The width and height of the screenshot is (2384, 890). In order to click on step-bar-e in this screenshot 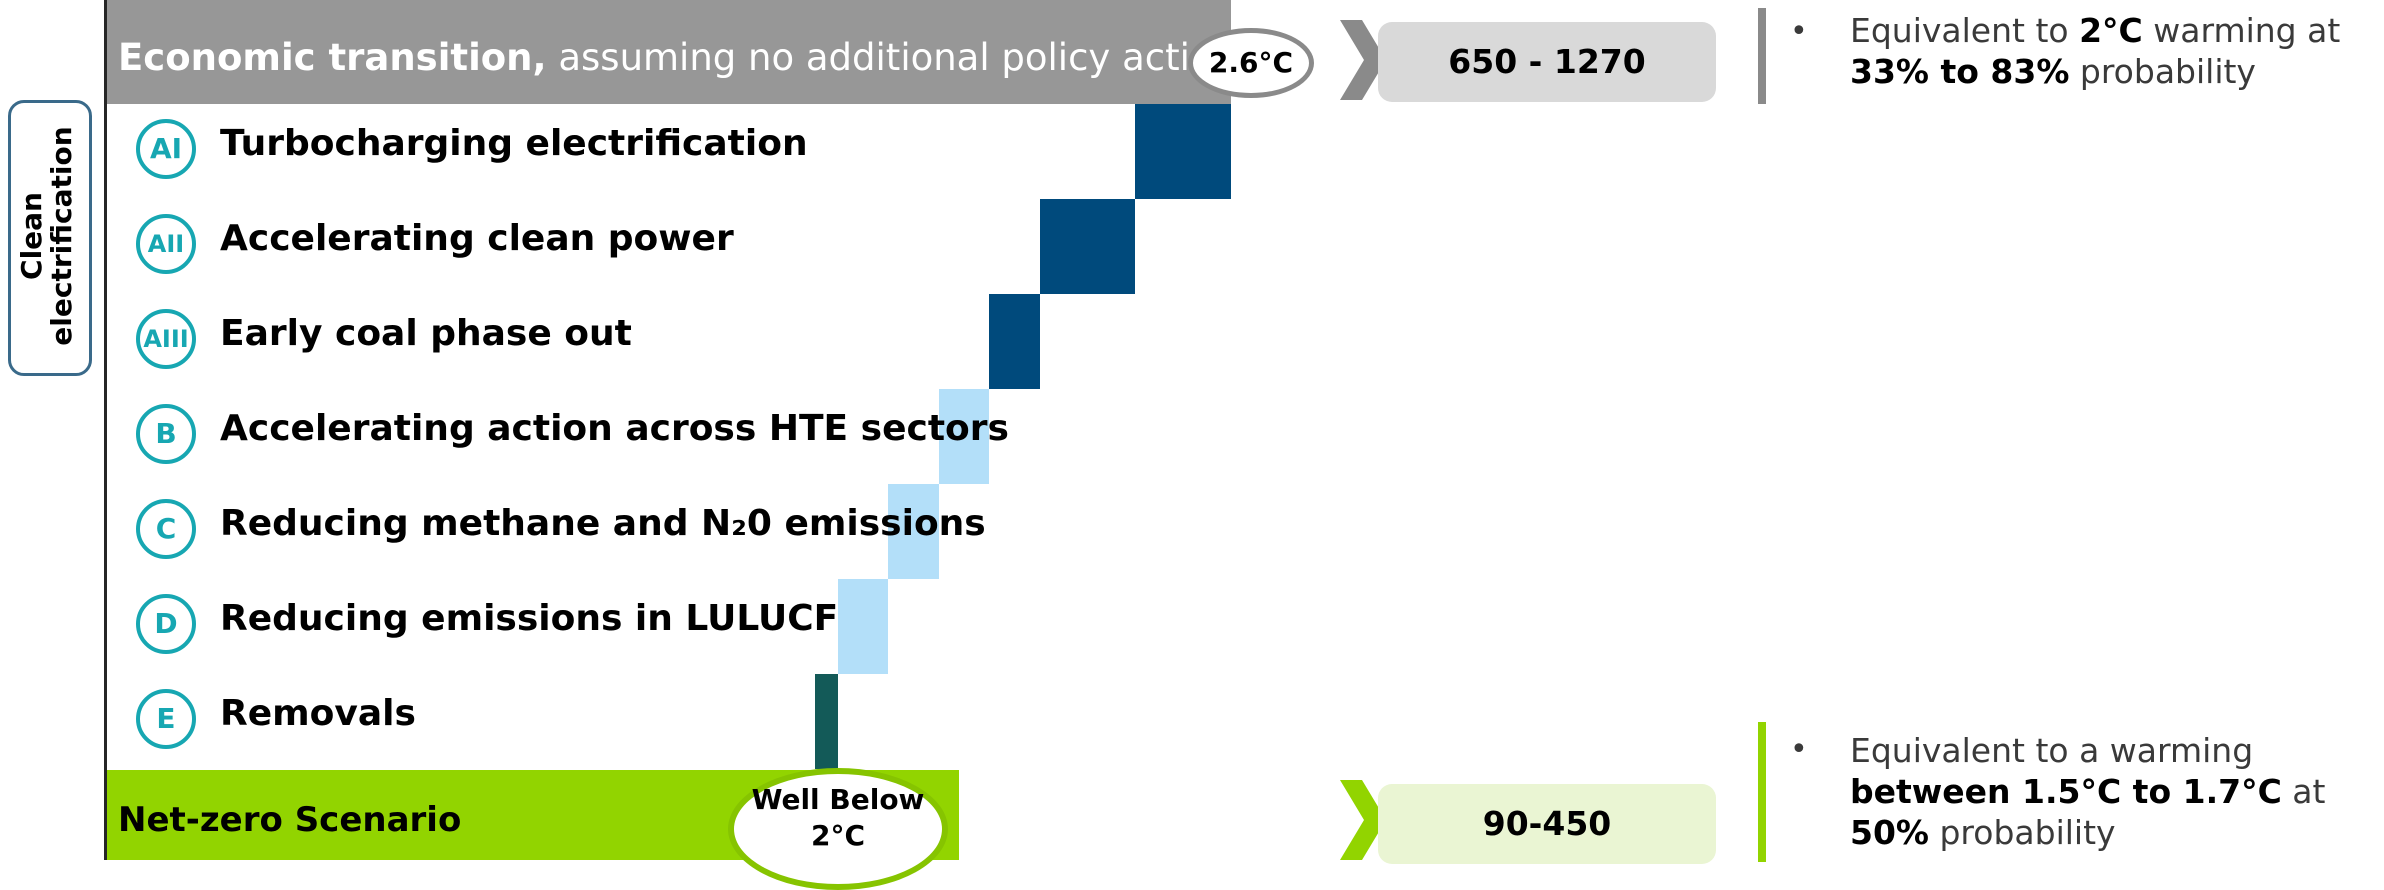, I will do `click(826, 721)`.